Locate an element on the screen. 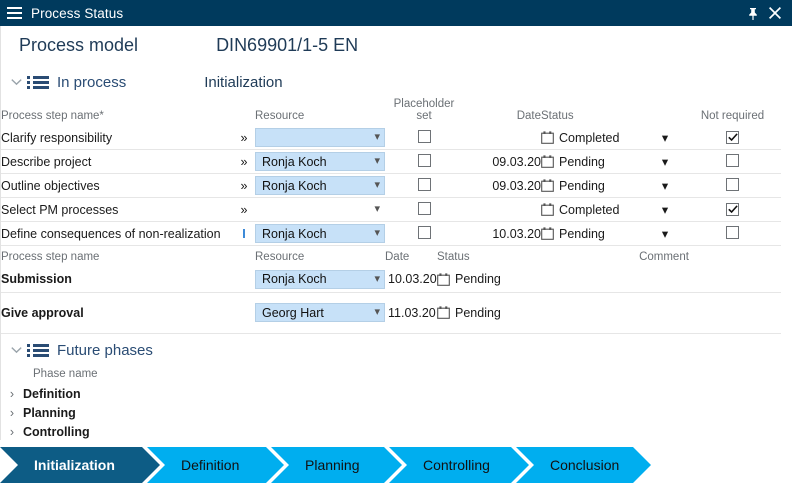 The image size is (792, 490). list-item: › Controlling is located at coordinates (391, 431).